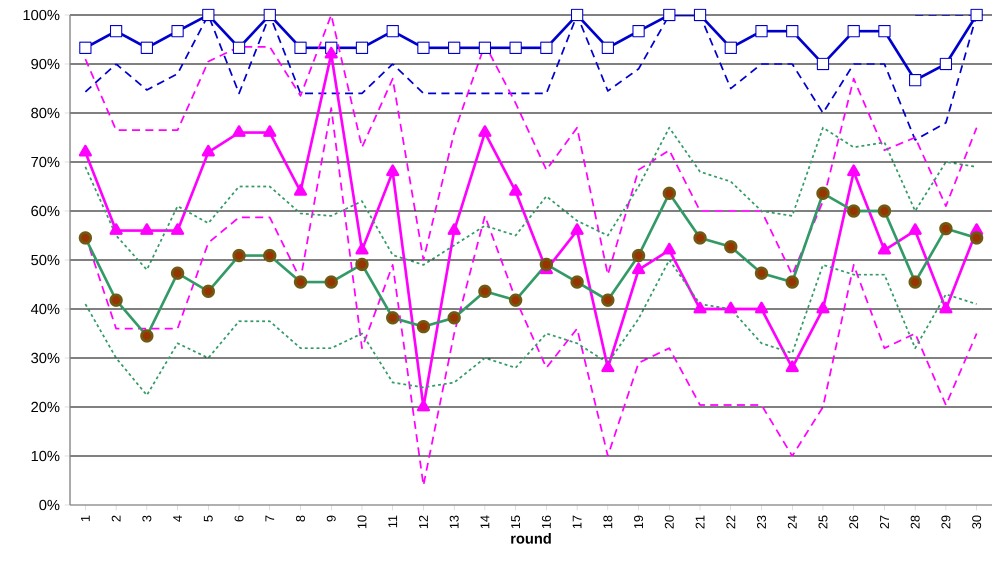 The width and height of the screenshot is (994, 566). Describe the element at coordinates (607, 522) in the screenshot. I see `x-tick-label: 18` at that location.